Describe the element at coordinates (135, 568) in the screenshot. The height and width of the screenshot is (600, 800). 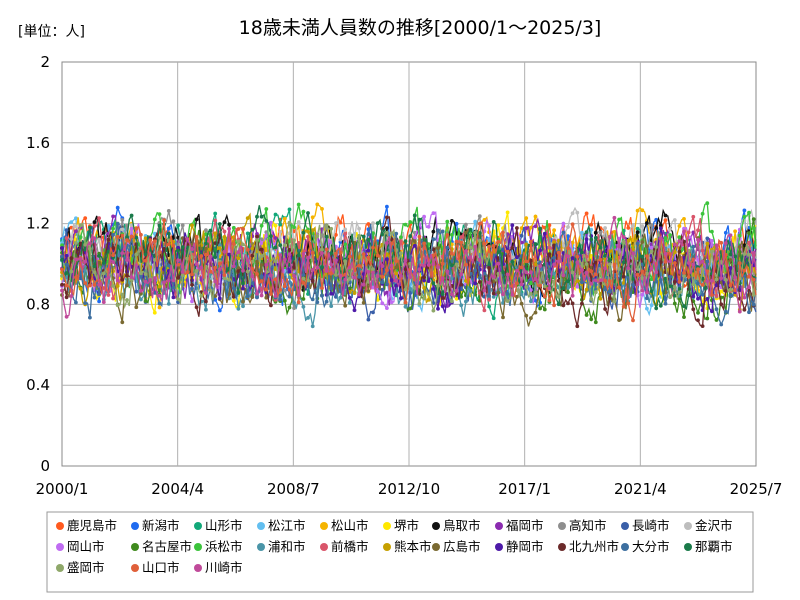
I see `legend-marker` at that location.